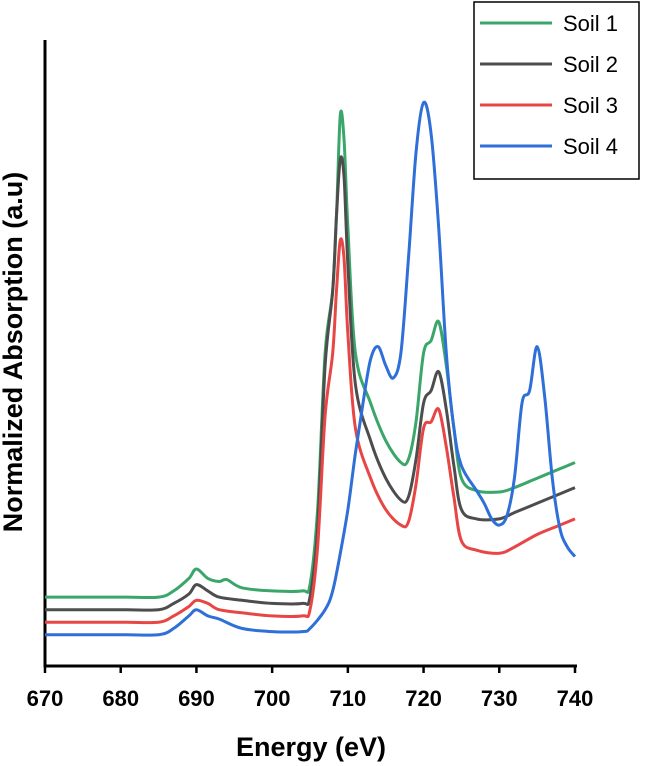  What do you see at coordinates (45, 698) in the screenshot?
I see `x-tick-label: 670` at bounding box center [45, 698].